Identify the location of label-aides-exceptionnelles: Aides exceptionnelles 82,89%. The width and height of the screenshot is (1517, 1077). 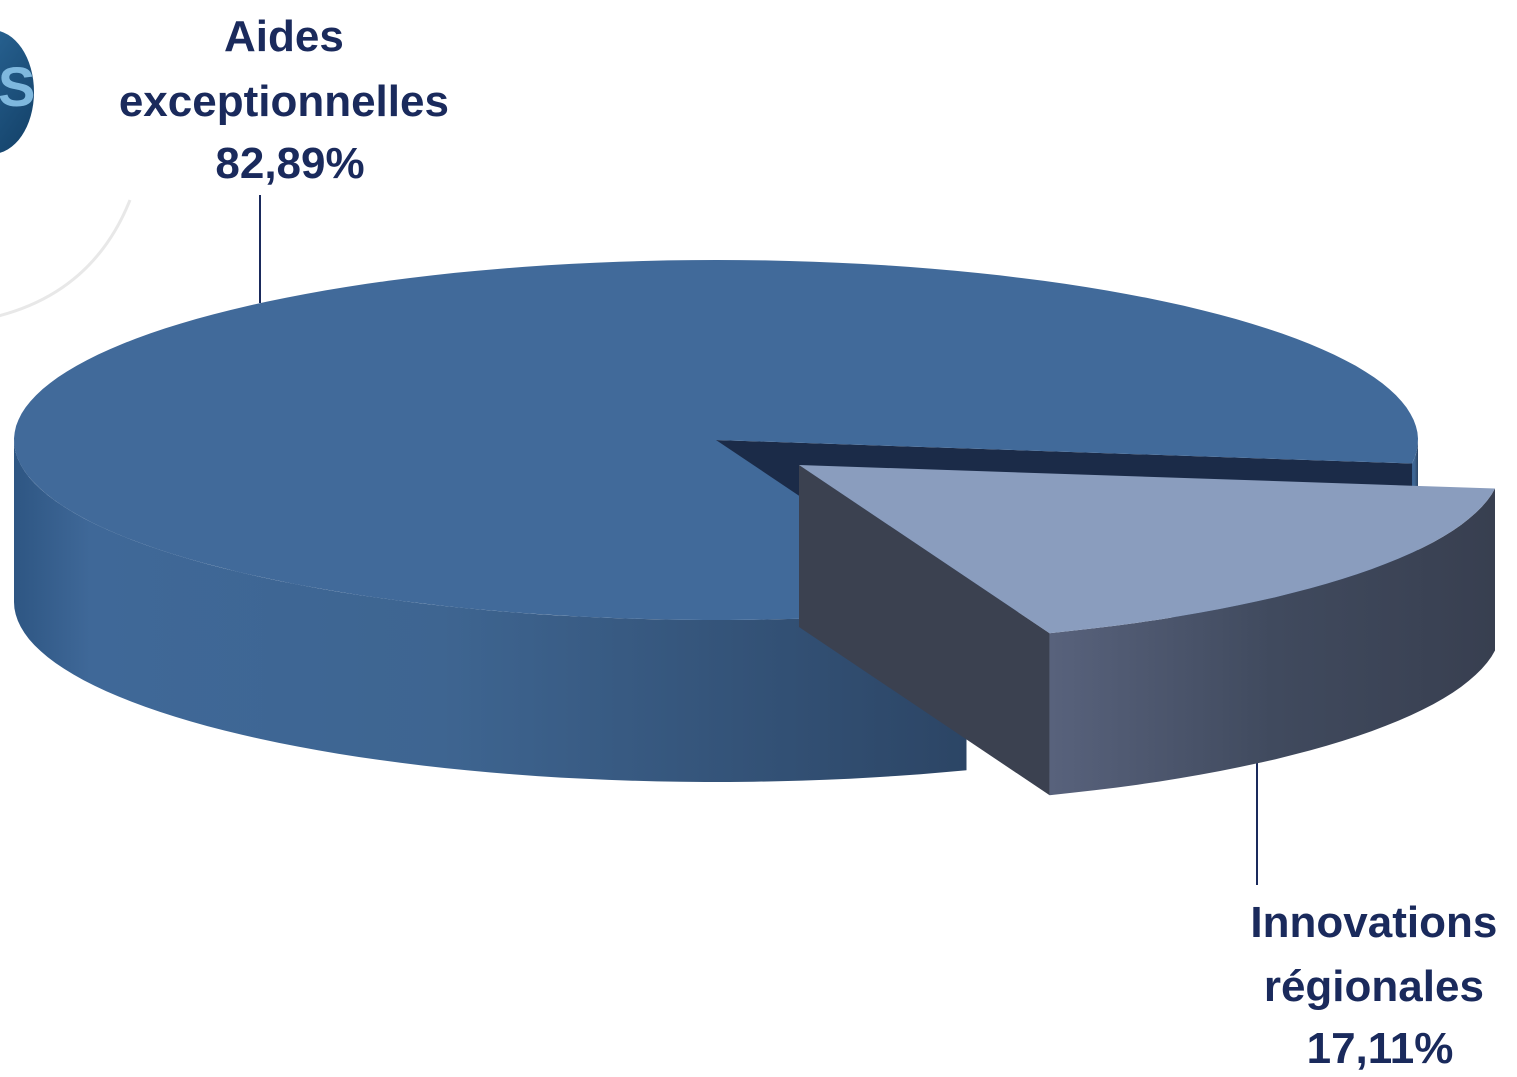
(290, 100).